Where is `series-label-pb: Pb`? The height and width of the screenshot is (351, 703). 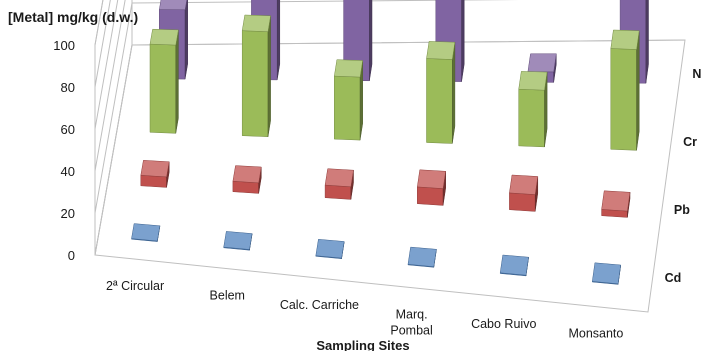
series-label-pb: Pb is located at coordinates (682, 210).